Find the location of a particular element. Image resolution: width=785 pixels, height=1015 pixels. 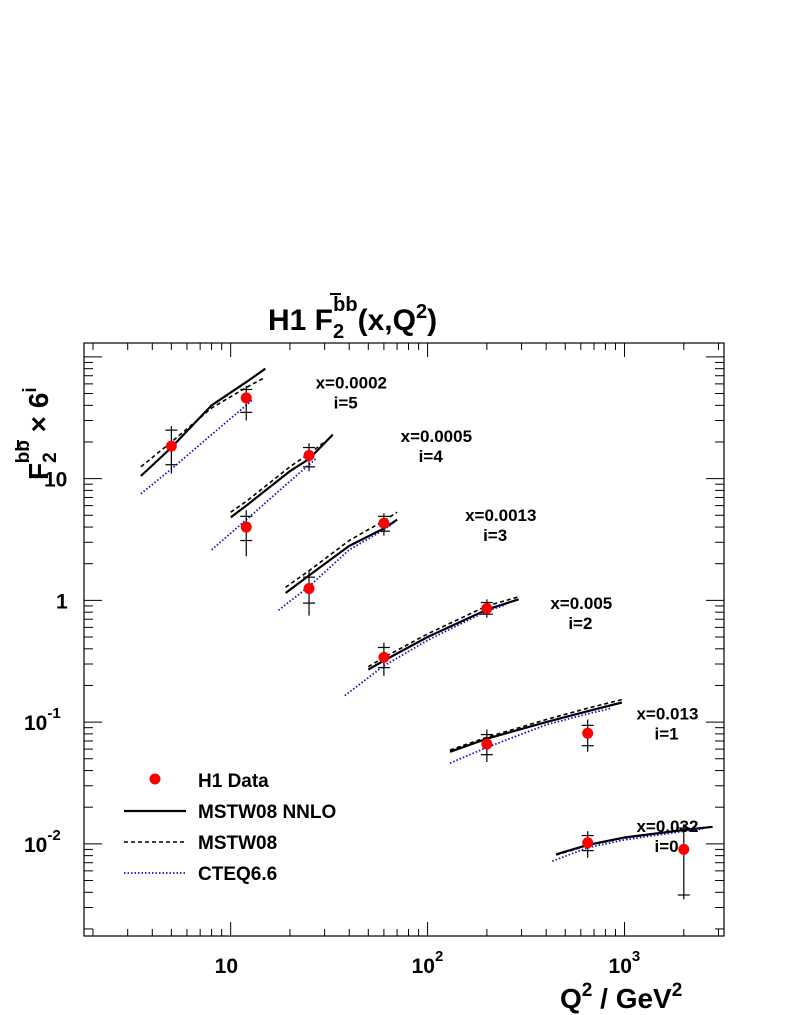

legend: H1 Data MSTW08 NNLO MSTW08 CTEQ6.6 is located at coordinates (230, 828).